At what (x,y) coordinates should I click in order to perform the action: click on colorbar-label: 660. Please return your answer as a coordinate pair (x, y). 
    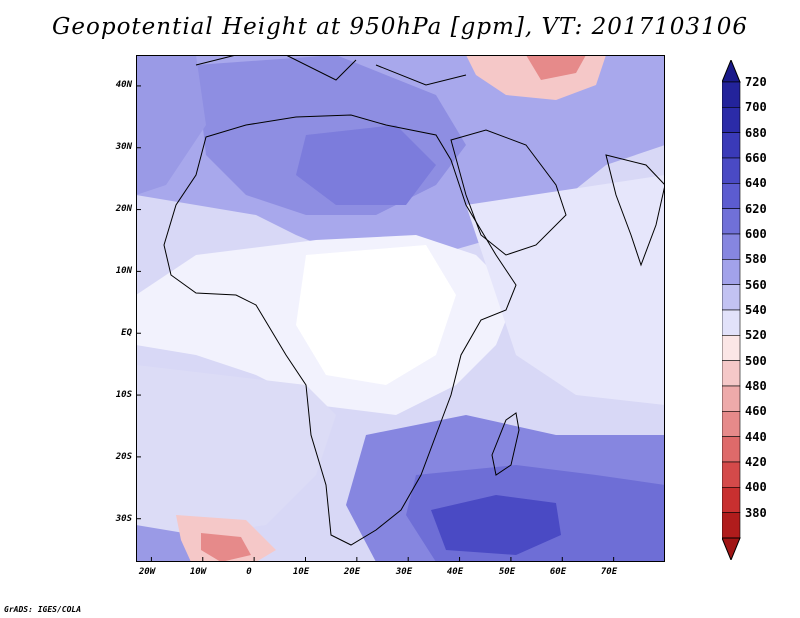
    Looking at the image, I should click on (756, 158).